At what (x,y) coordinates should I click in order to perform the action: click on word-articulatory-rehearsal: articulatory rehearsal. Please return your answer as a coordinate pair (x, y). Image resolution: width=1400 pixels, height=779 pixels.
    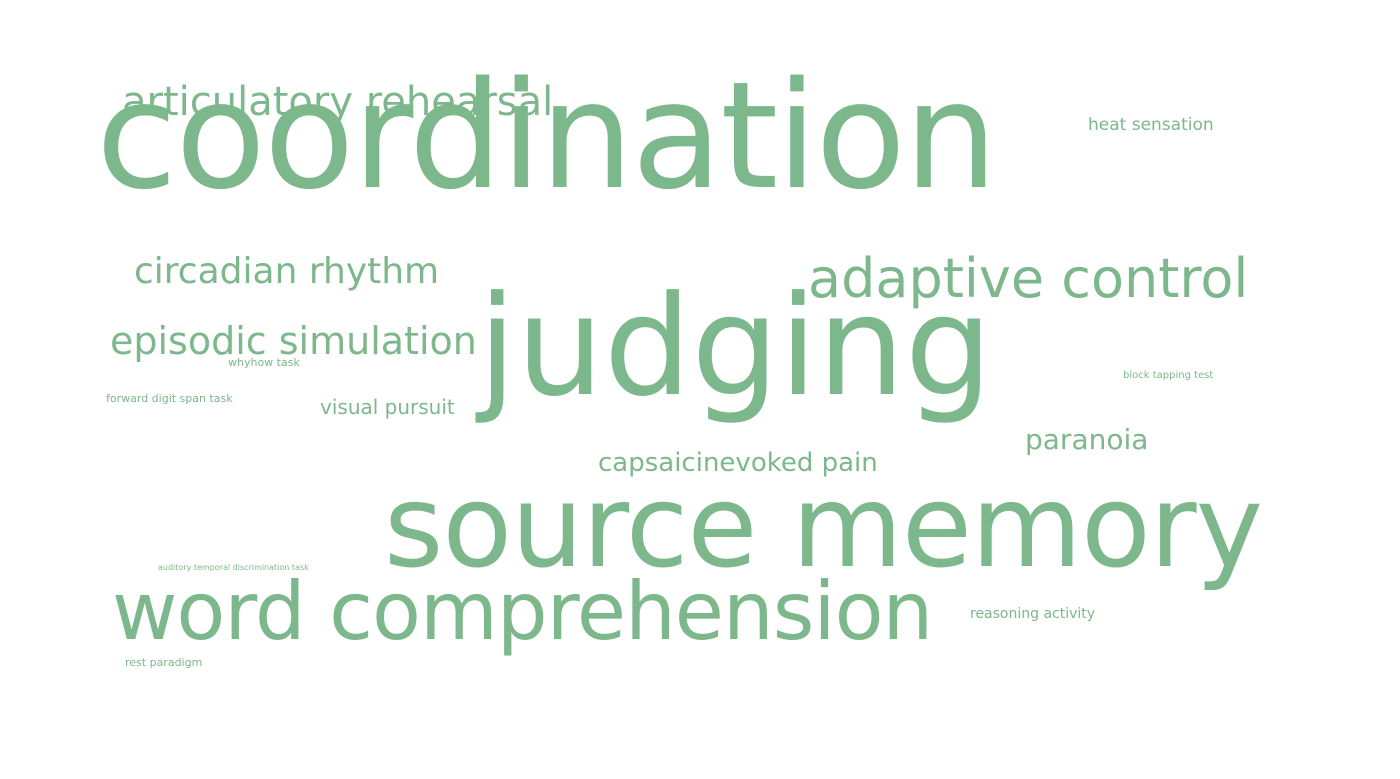
    Looking at the image, I should click on (338, 102).